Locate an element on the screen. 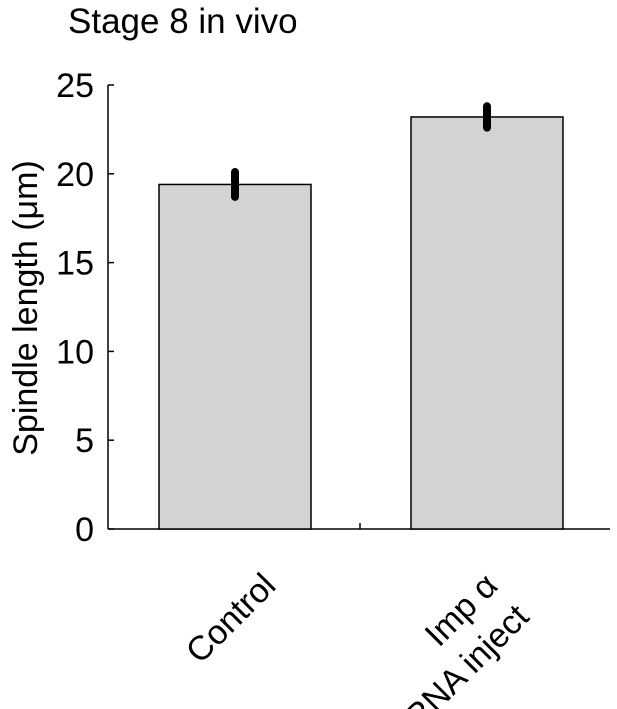 The width and height of the screenshot is (617, 709). y-tick-label: 5 is located at coordinates (84, 441).